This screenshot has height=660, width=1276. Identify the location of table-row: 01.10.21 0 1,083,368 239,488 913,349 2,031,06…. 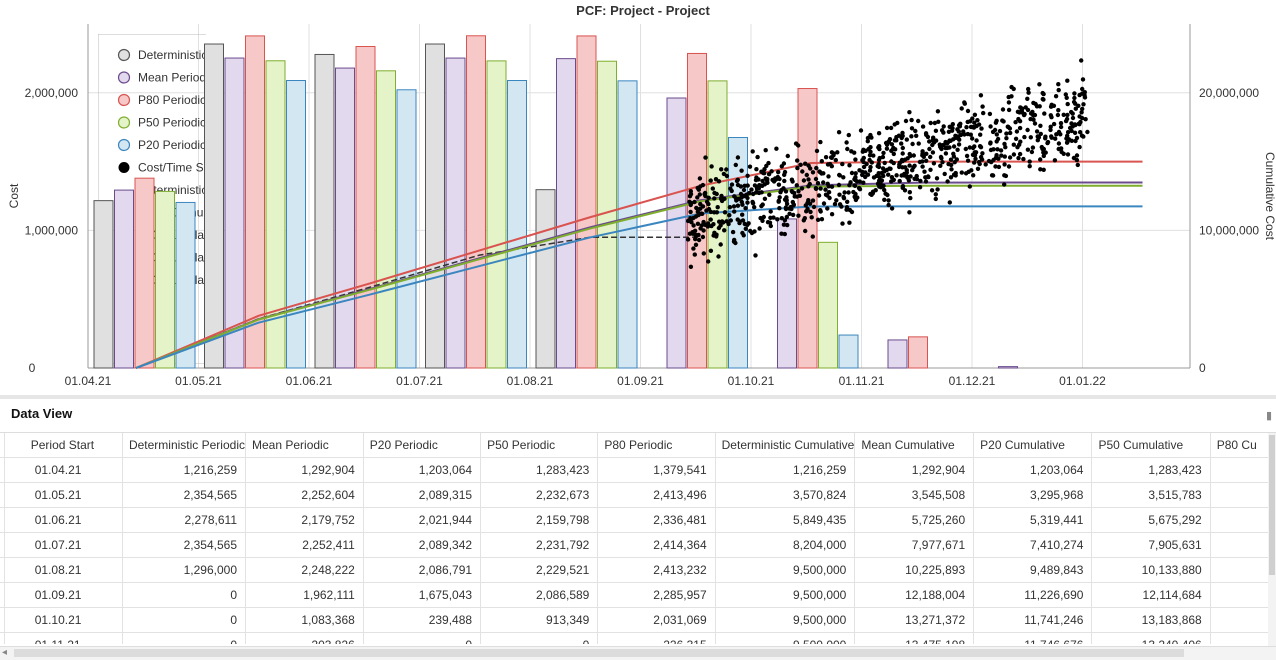
(635, 620).